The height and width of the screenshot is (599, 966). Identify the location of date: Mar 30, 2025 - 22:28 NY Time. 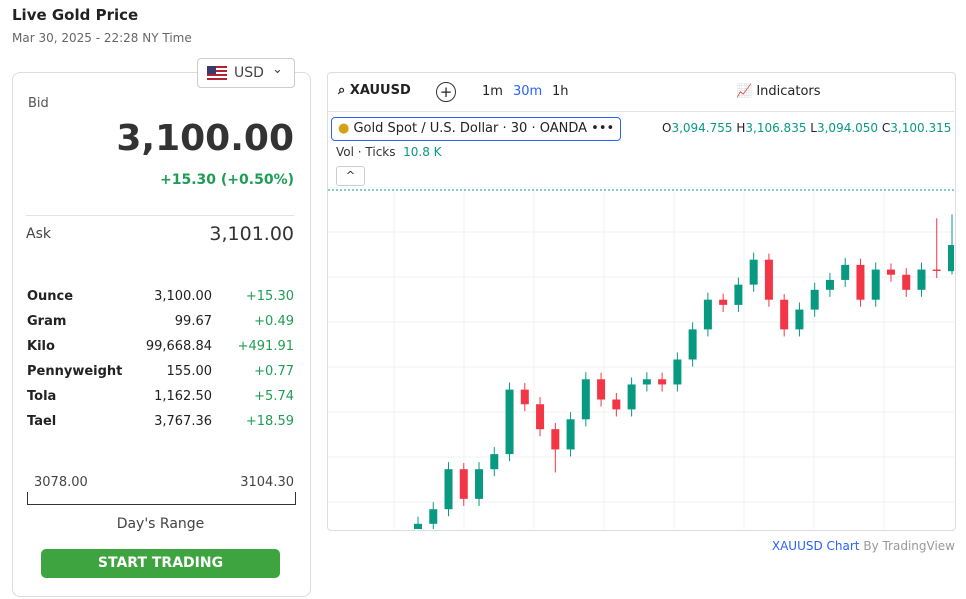
(102, 38).